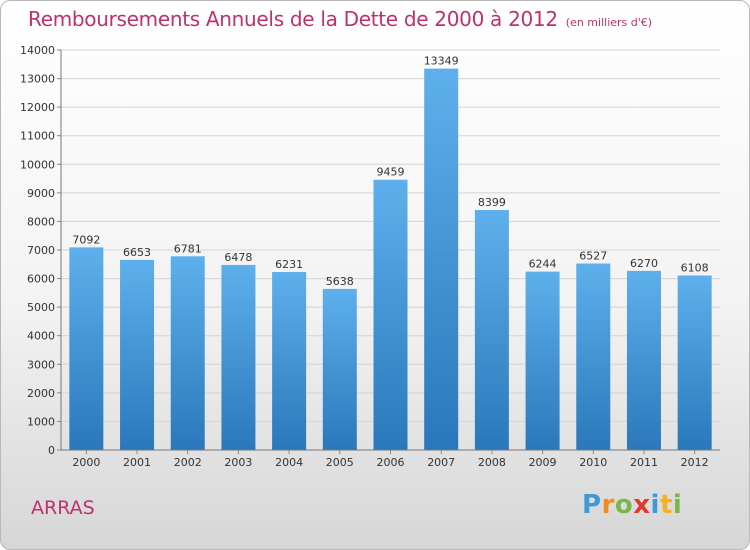 Image resolution: width=750 pixels, height=550 pixels. I want to click on x-tick-label: 2001, so click(137, 462).